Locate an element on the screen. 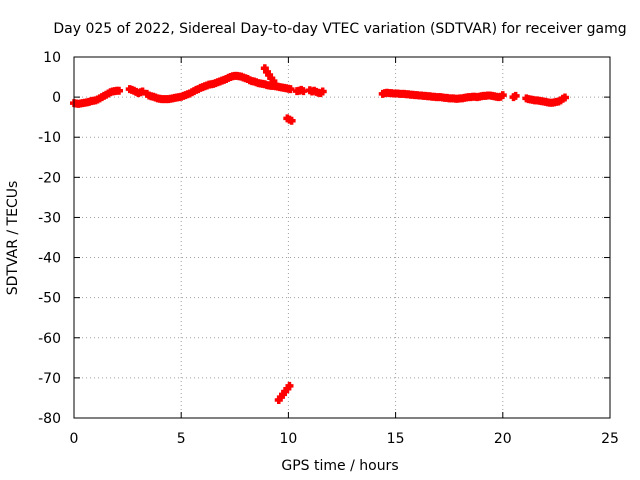 Image resolution: width=640 pixels, height=480 pixels. x-tick-label: 20 is located at coordinates (503, 439).